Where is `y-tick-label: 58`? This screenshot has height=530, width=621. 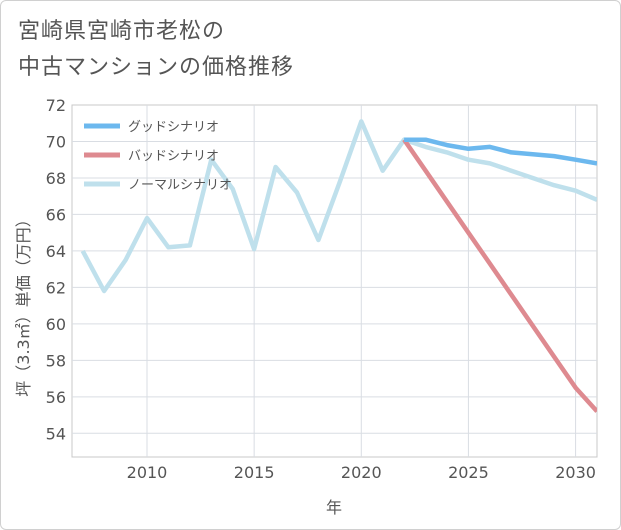 y-tick-label: 58 is located at coordinates (56, 360).